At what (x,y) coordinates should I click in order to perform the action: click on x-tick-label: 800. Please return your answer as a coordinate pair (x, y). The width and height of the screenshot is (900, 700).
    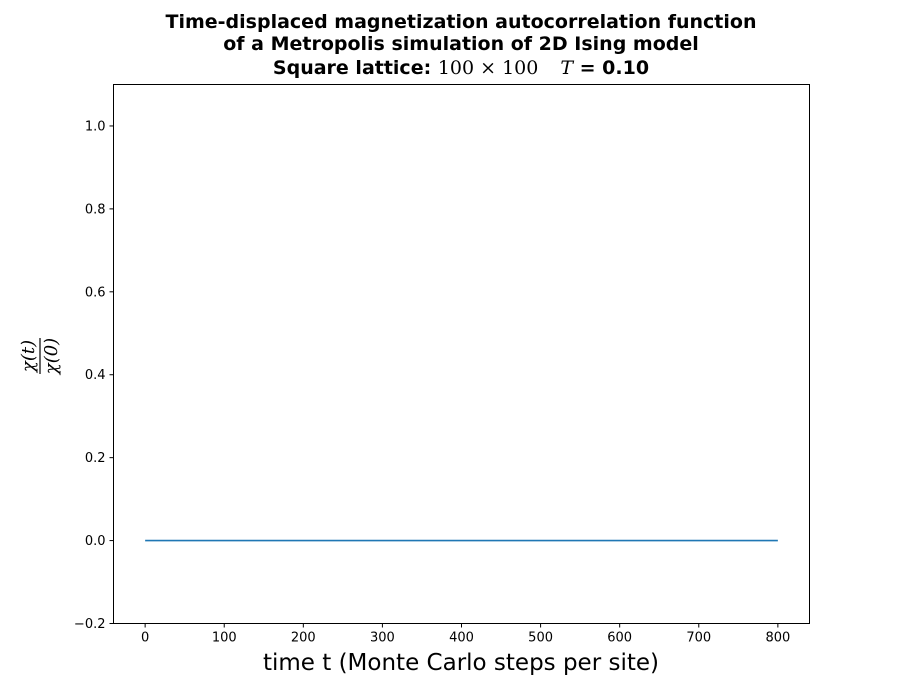
    Looking at the image, I should click on (777, 638).